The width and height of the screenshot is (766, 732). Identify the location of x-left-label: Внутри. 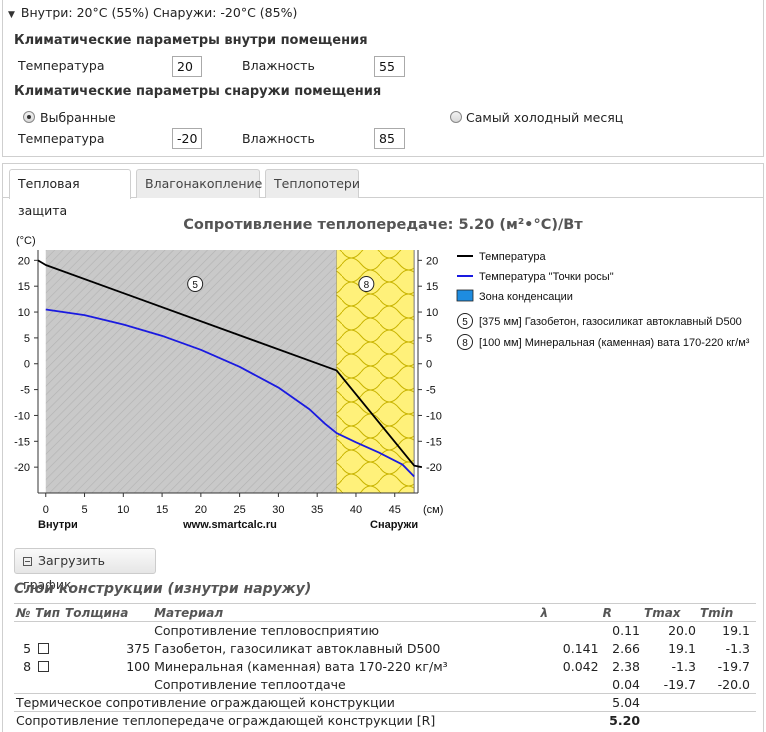
(58, 525).